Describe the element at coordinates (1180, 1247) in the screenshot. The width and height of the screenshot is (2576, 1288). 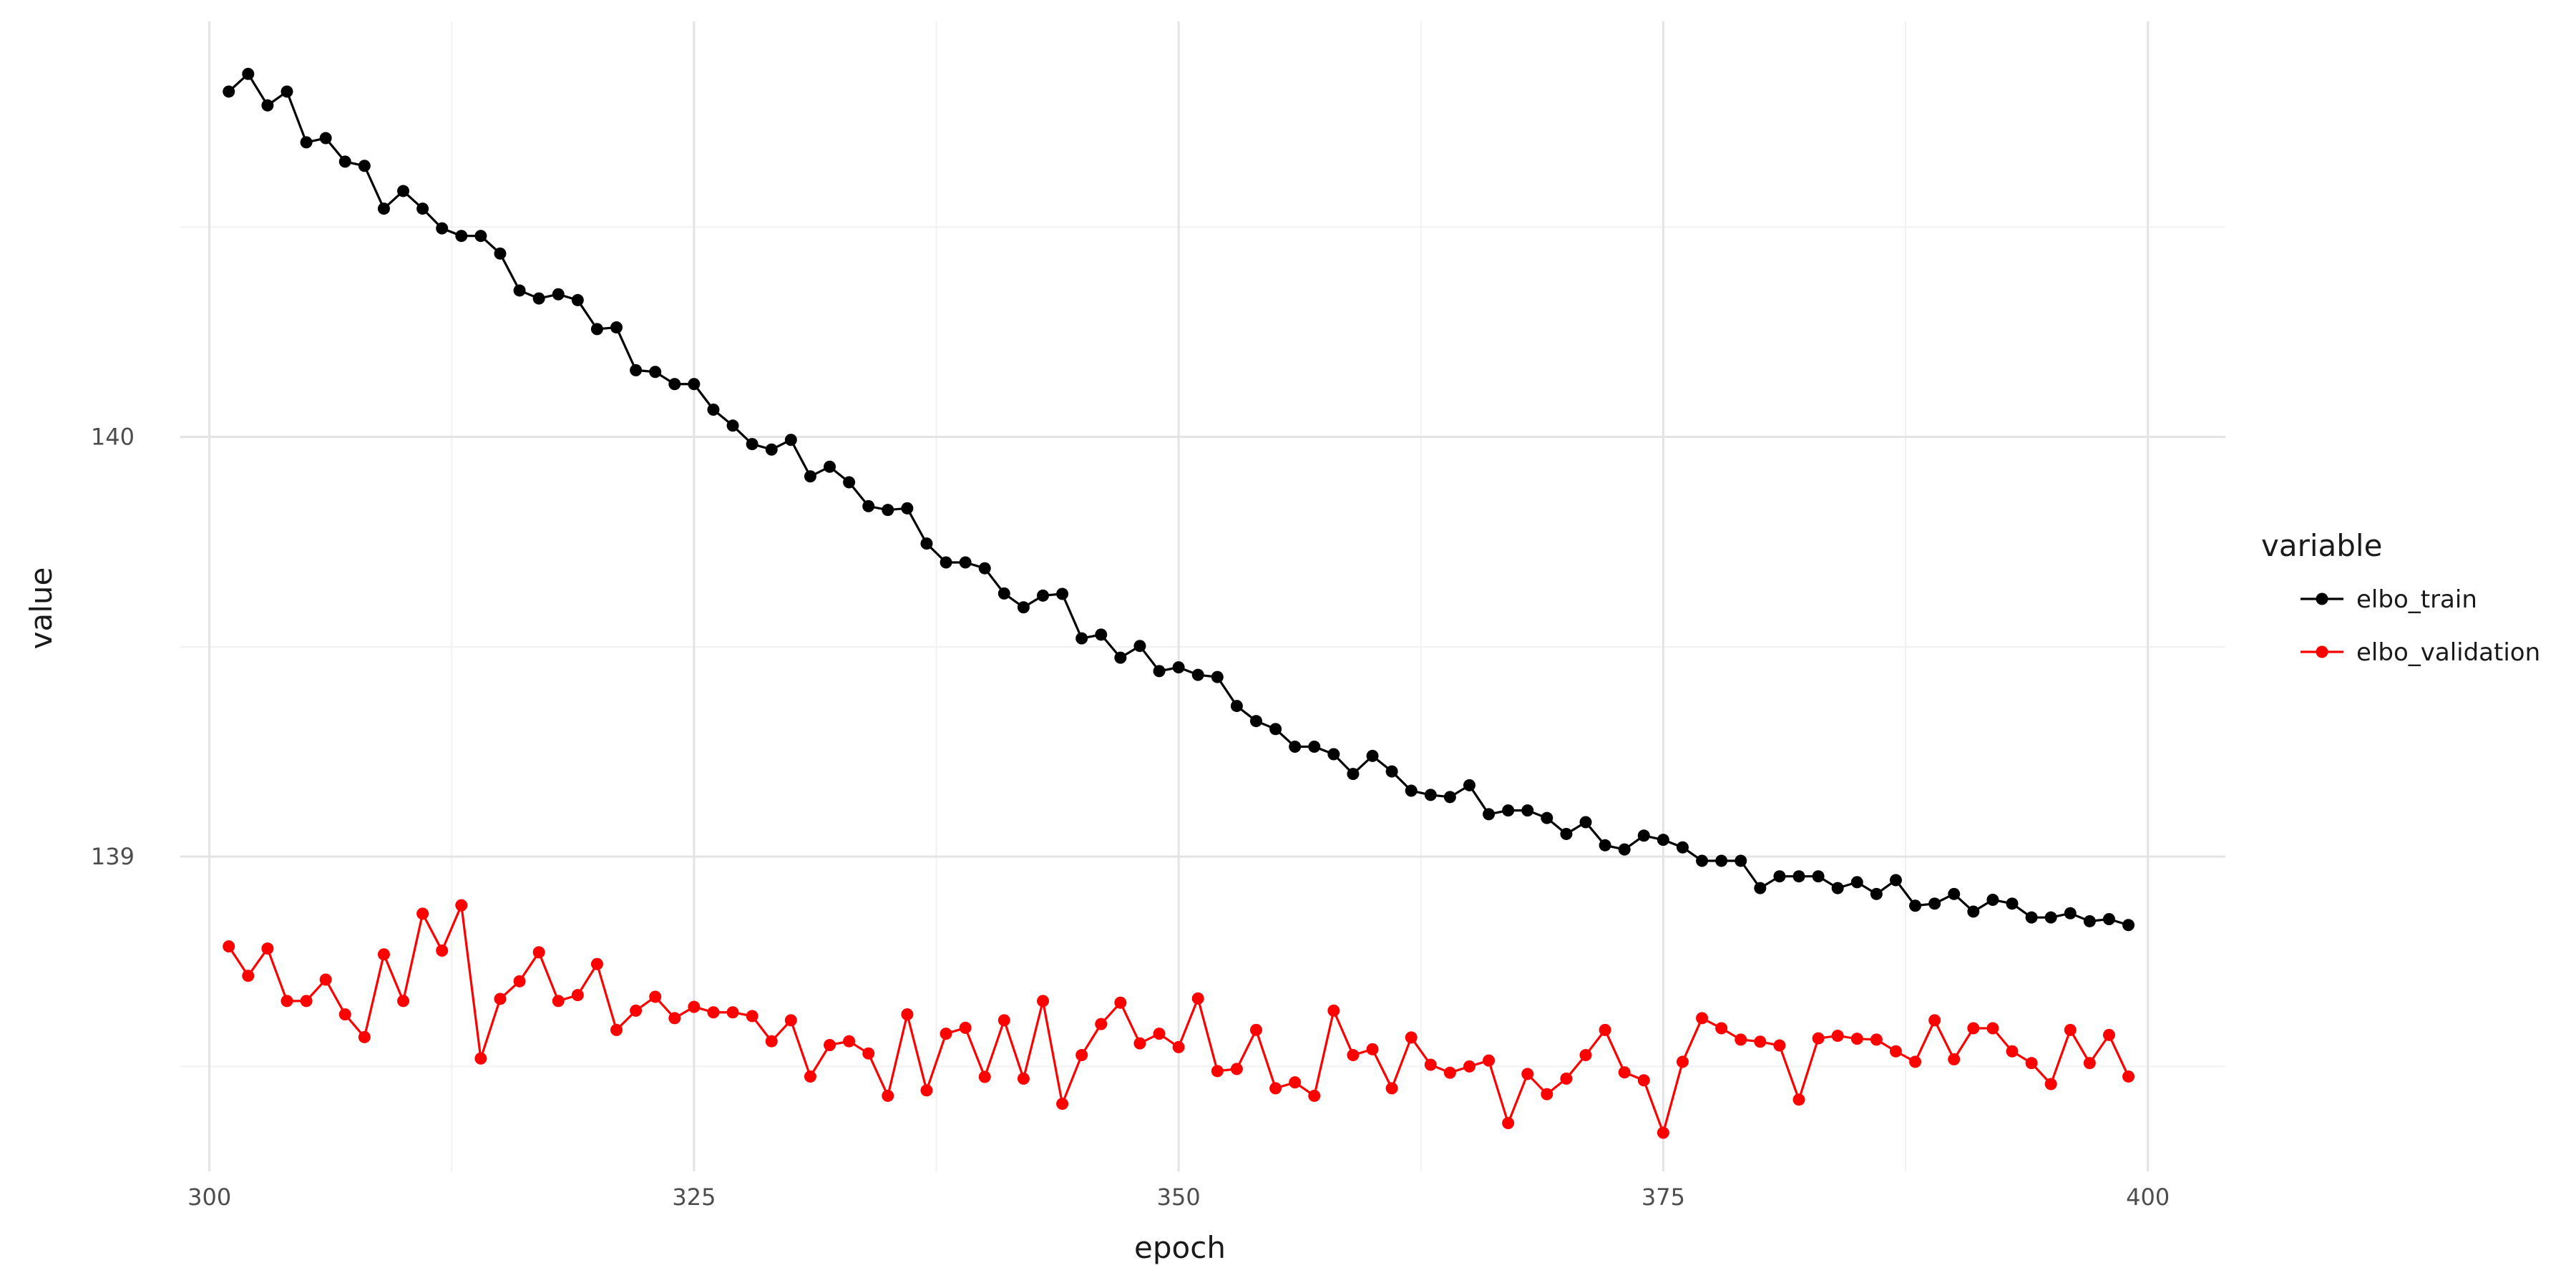
I see `x-axis-title: epoch` at that location.